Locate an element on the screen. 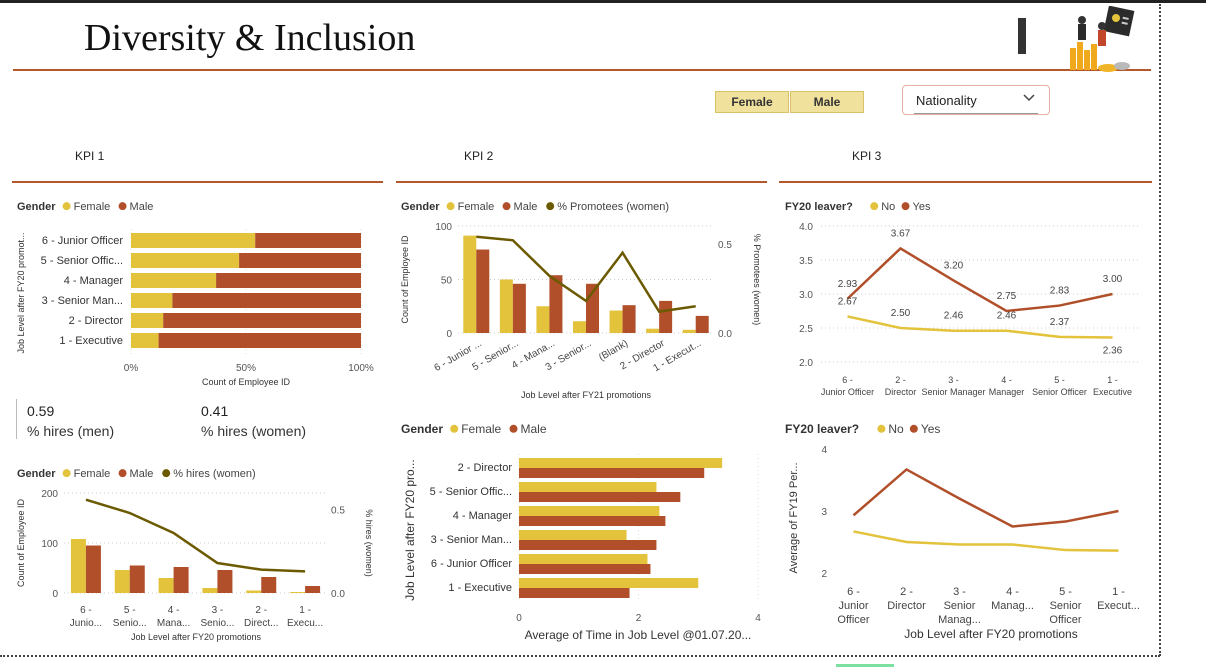 The image size is (1206, 667). x-tick-label-line1: 5 - is located at coordinates (130, 610).